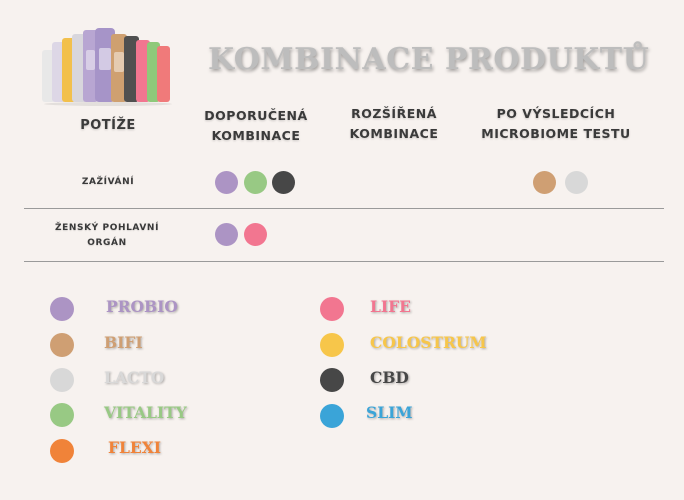 This screenshot has height=500, width=684. What do you see at coordinates (332, 309) in the screenshot?
I see `legend-dot-life` at bounding box center [332, 309].